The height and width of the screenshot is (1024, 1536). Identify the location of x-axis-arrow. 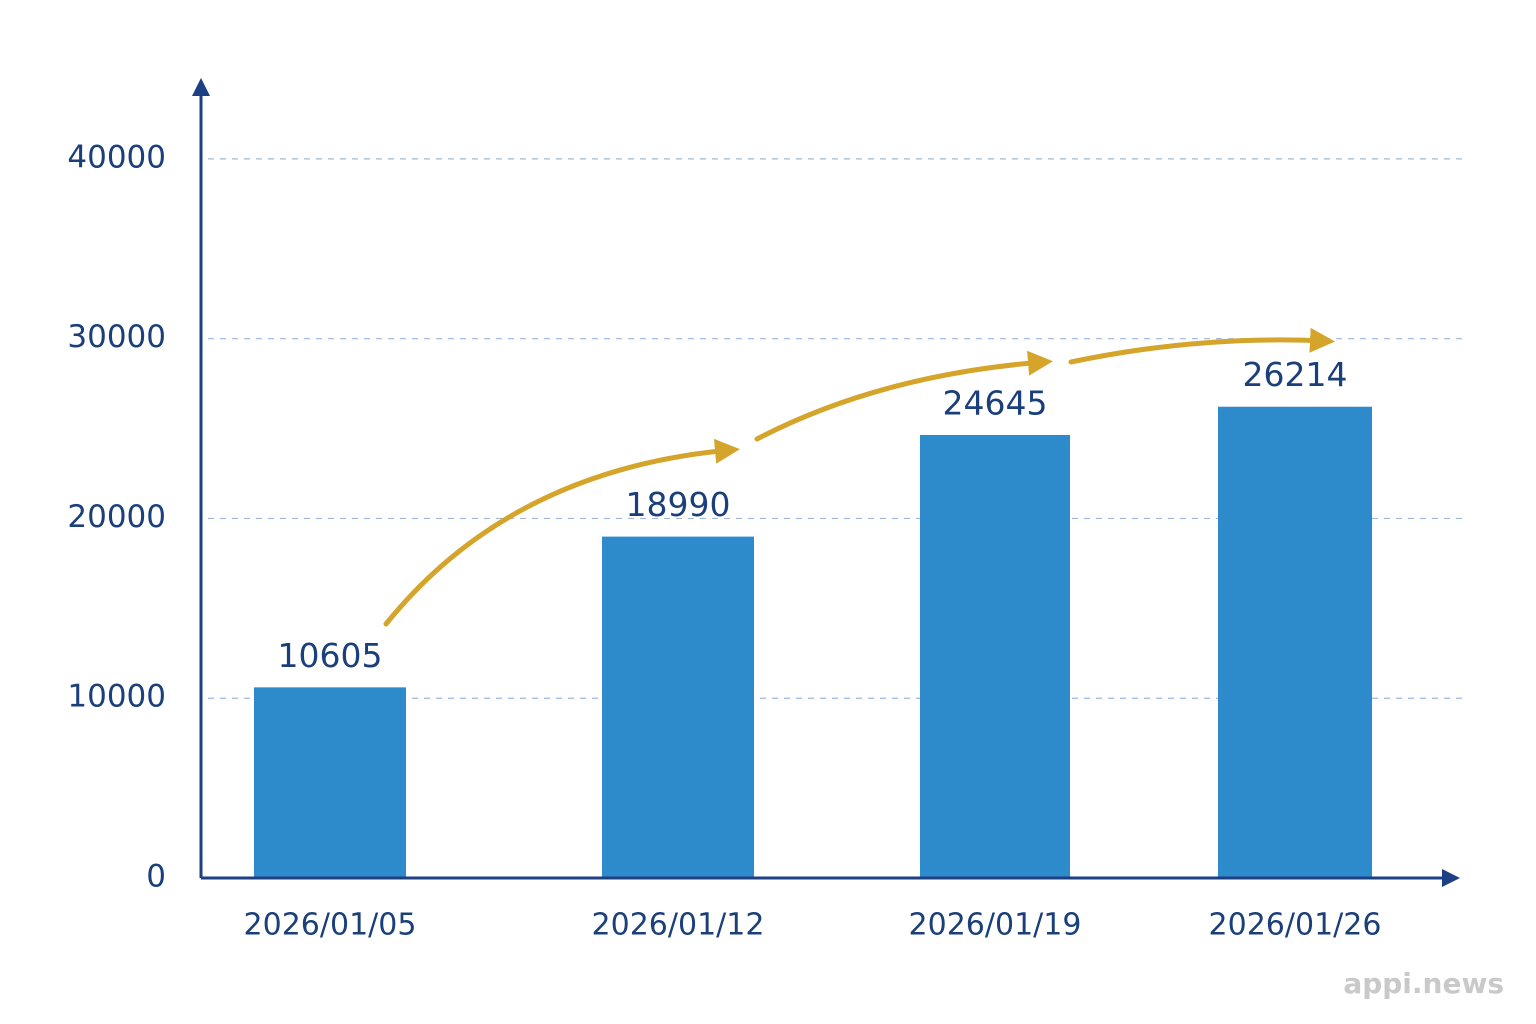
(1451, 878).